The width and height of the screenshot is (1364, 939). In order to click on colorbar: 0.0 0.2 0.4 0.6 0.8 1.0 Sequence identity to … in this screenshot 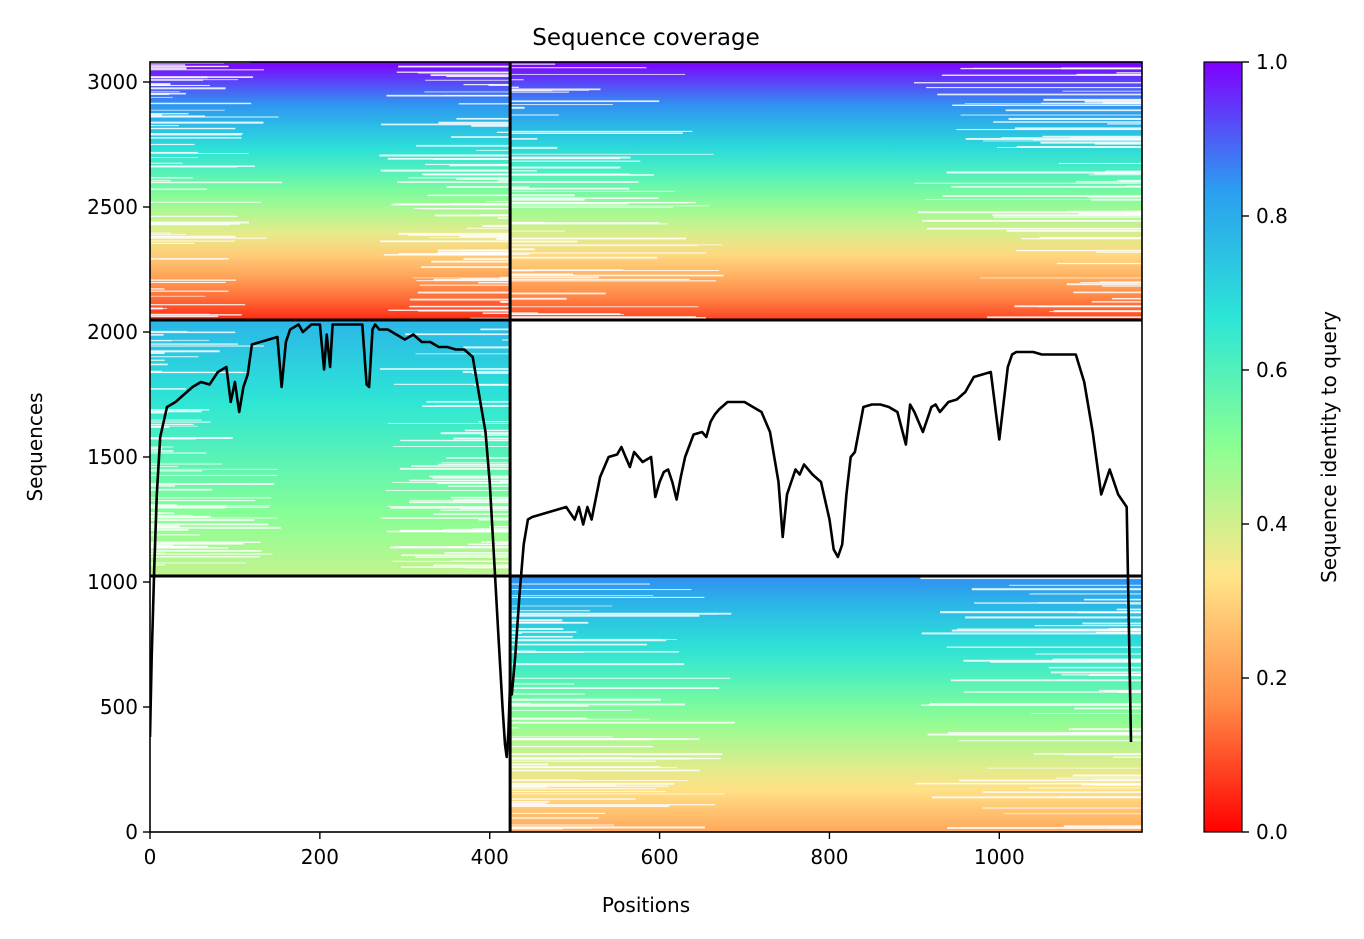, I will do `click(1272, 447)`.